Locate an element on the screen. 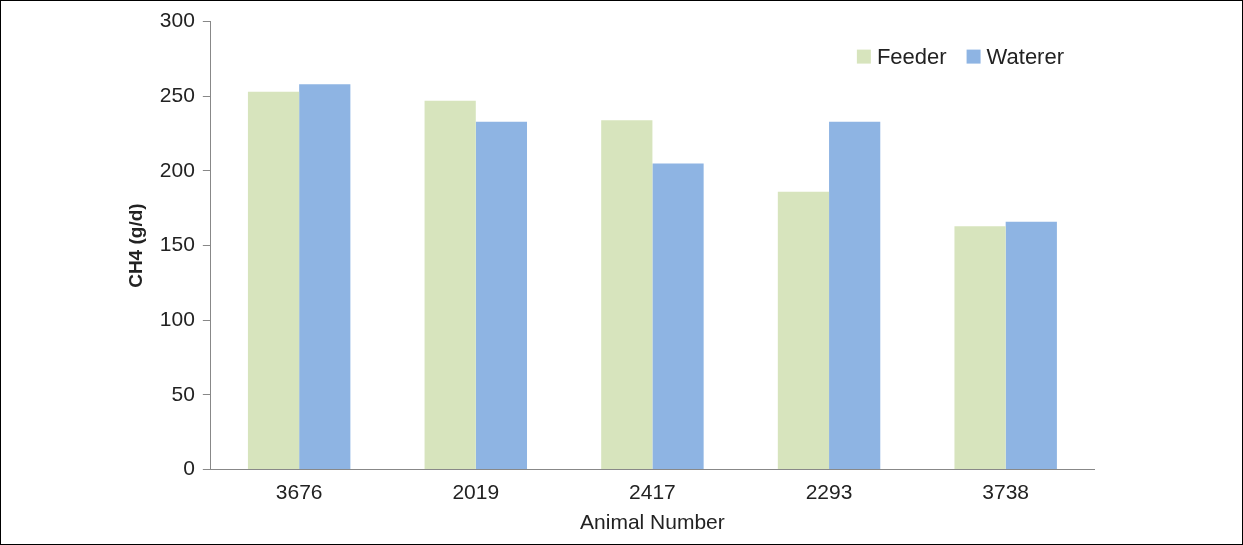 This screenshot has width=1243, height=545. x-tick-label: 3676 is located at coordinates (299, 491).